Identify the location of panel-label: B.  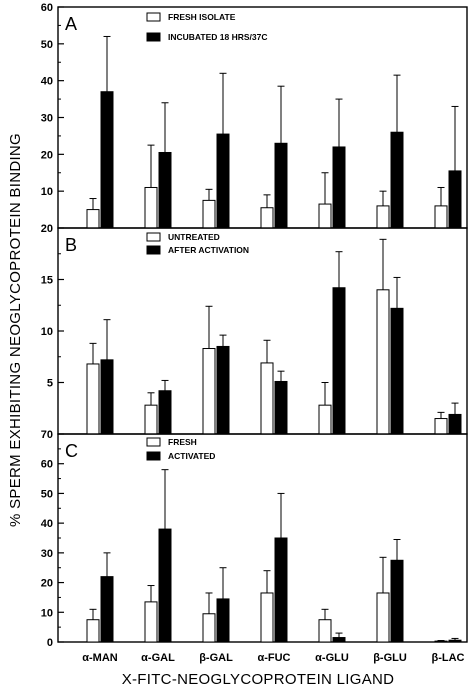
(71, 245).